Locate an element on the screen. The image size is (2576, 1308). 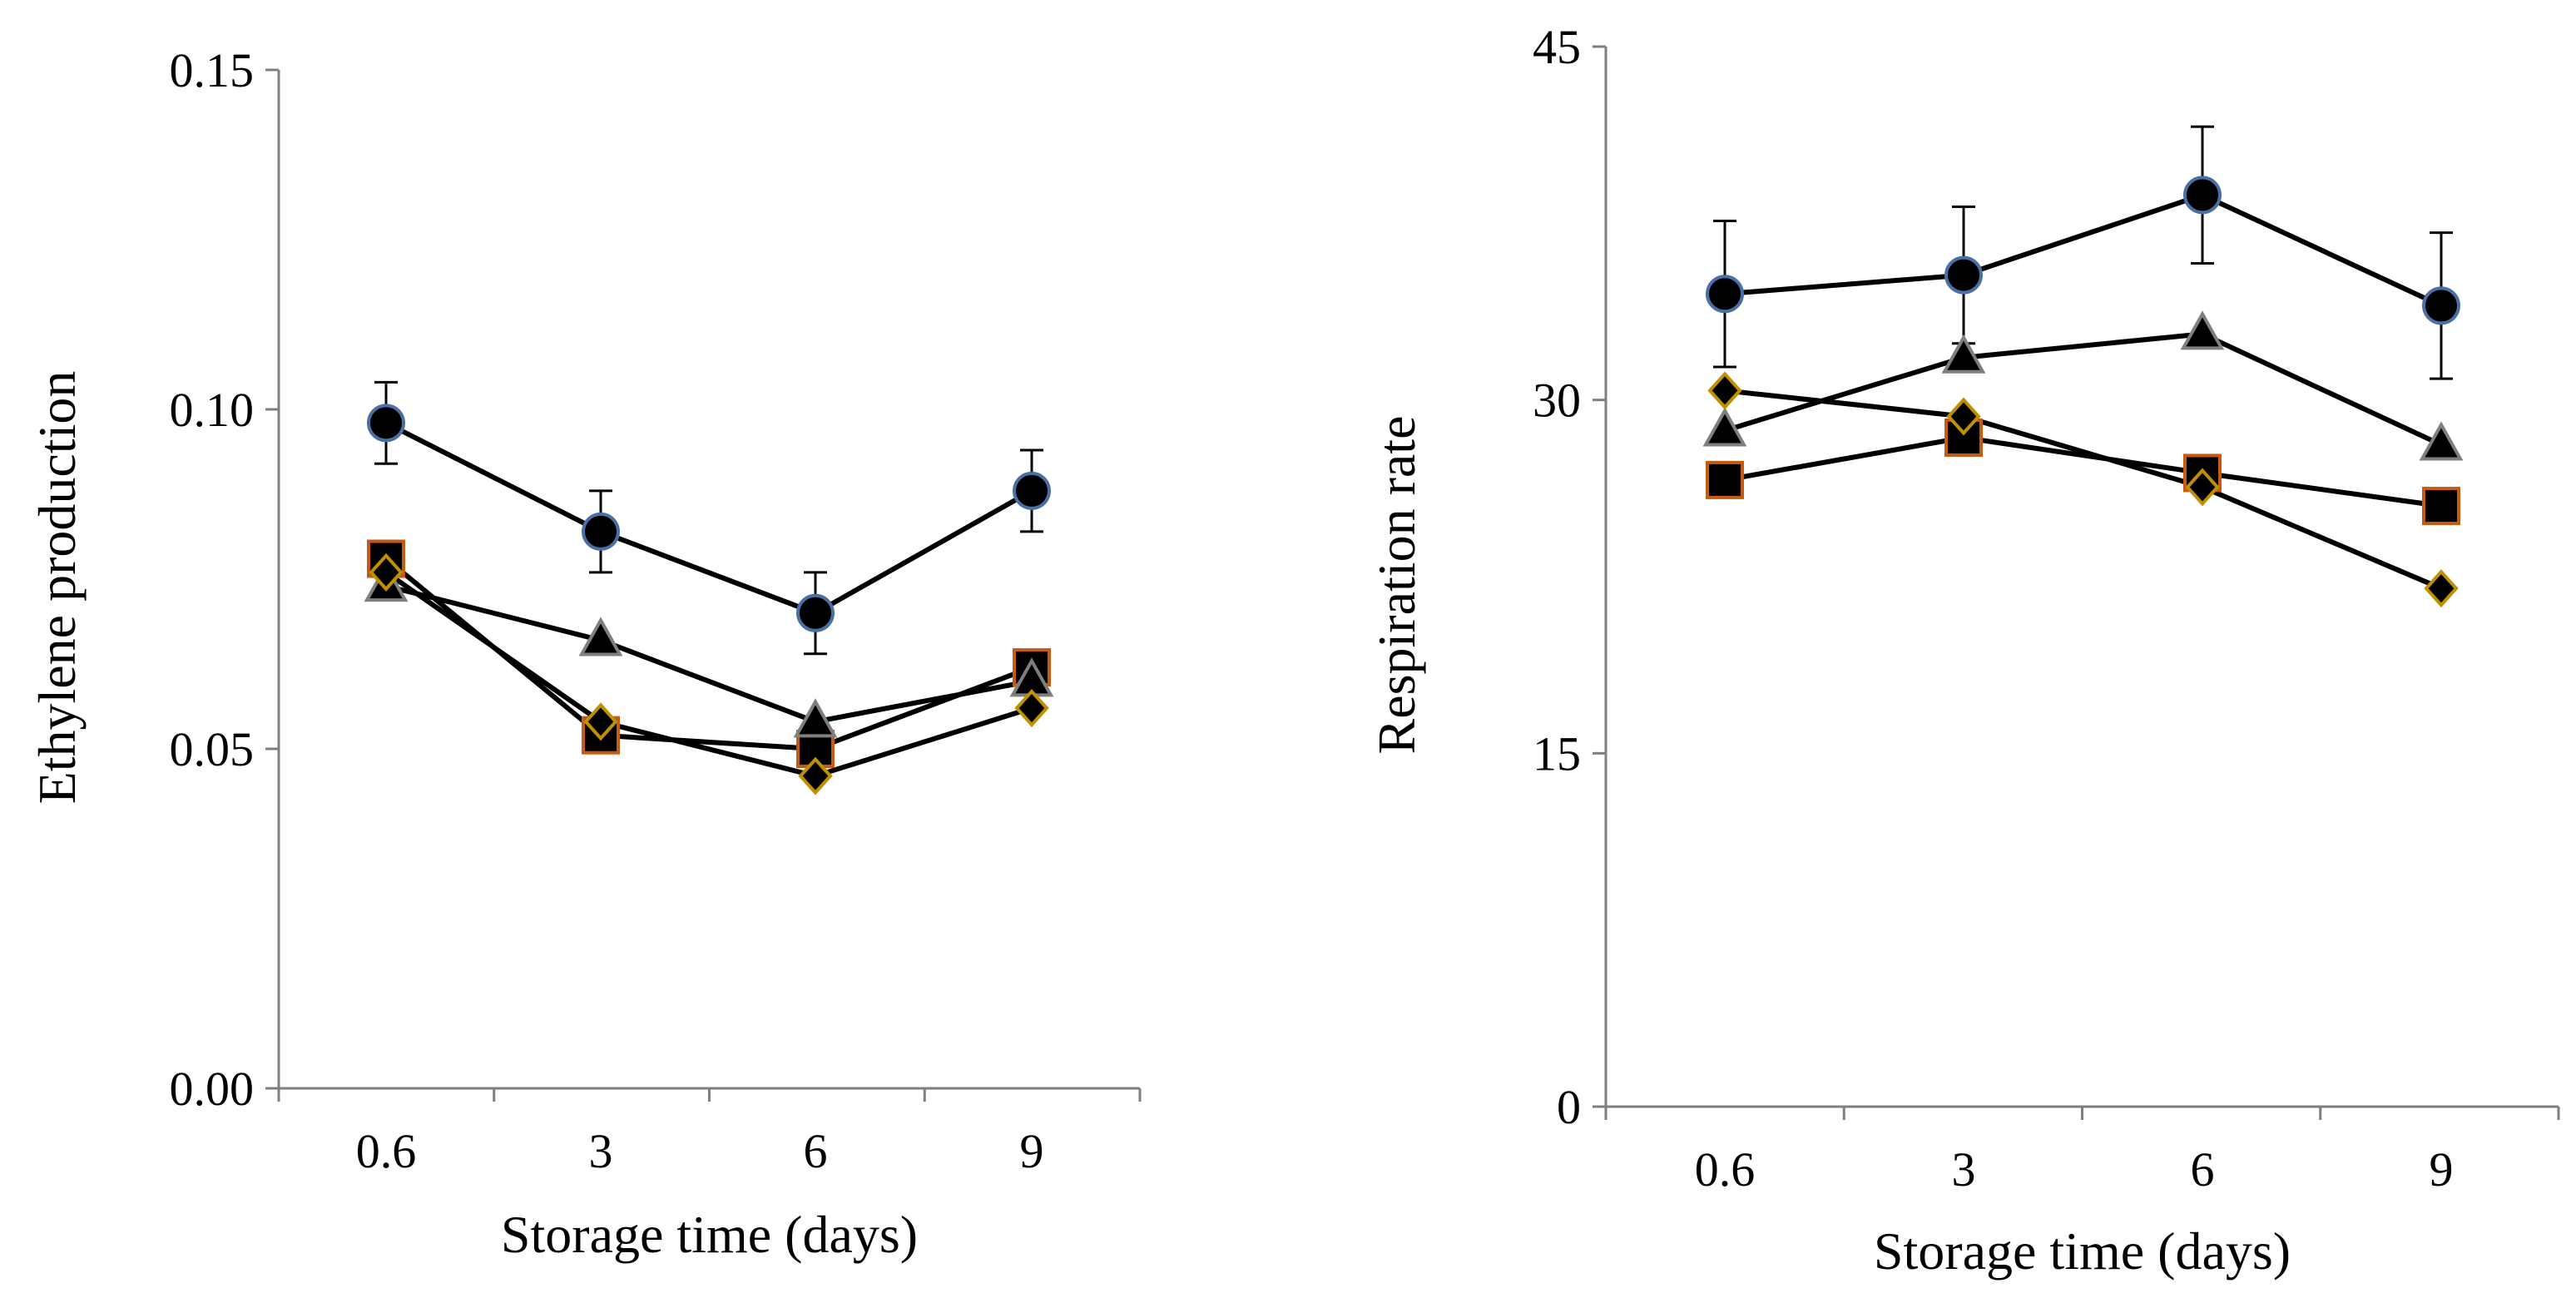
y-tick-label: 0 is located at coordinates (1569, 1107).